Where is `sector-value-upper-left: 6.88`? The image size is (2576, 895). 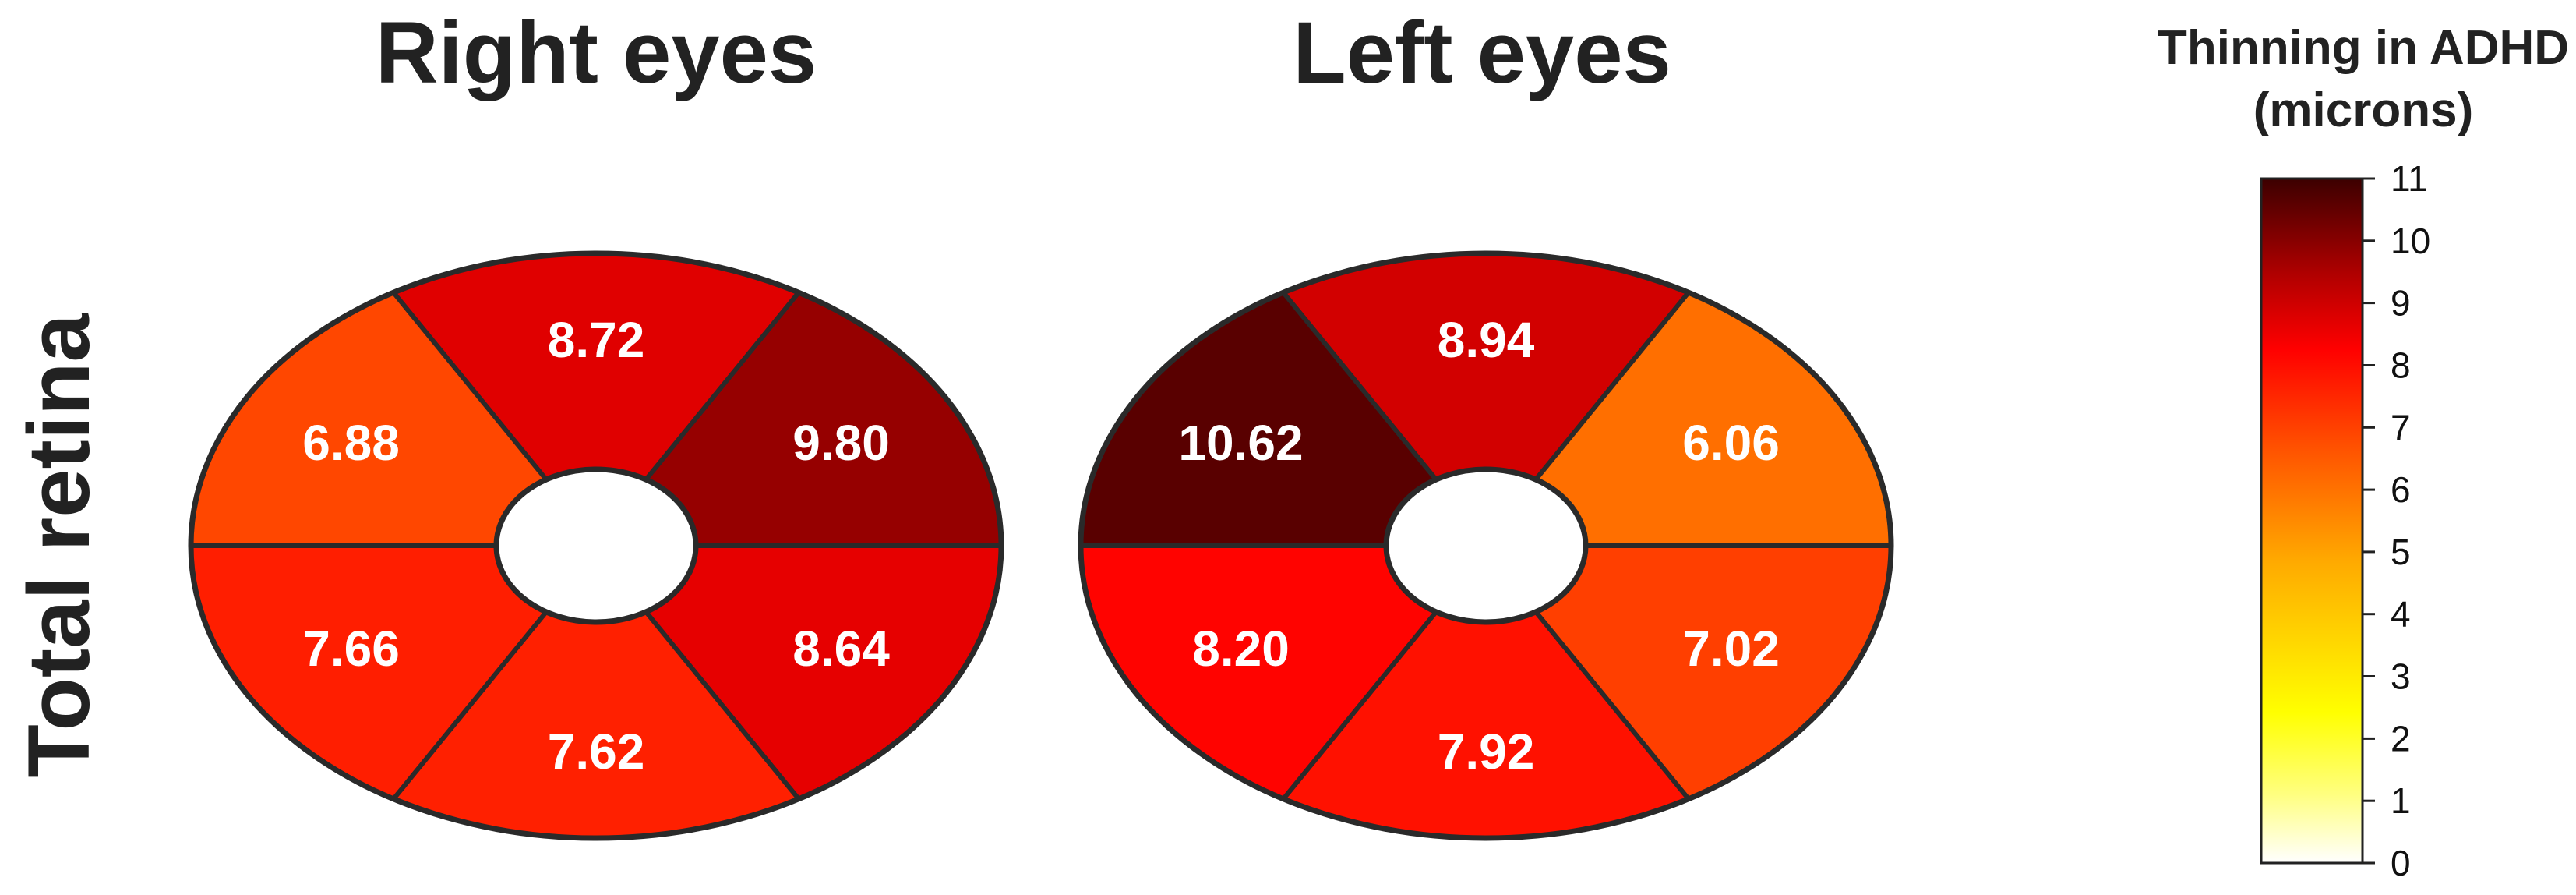
sector-value-upper-left: 6.88 is located at coordinates (351, 443).